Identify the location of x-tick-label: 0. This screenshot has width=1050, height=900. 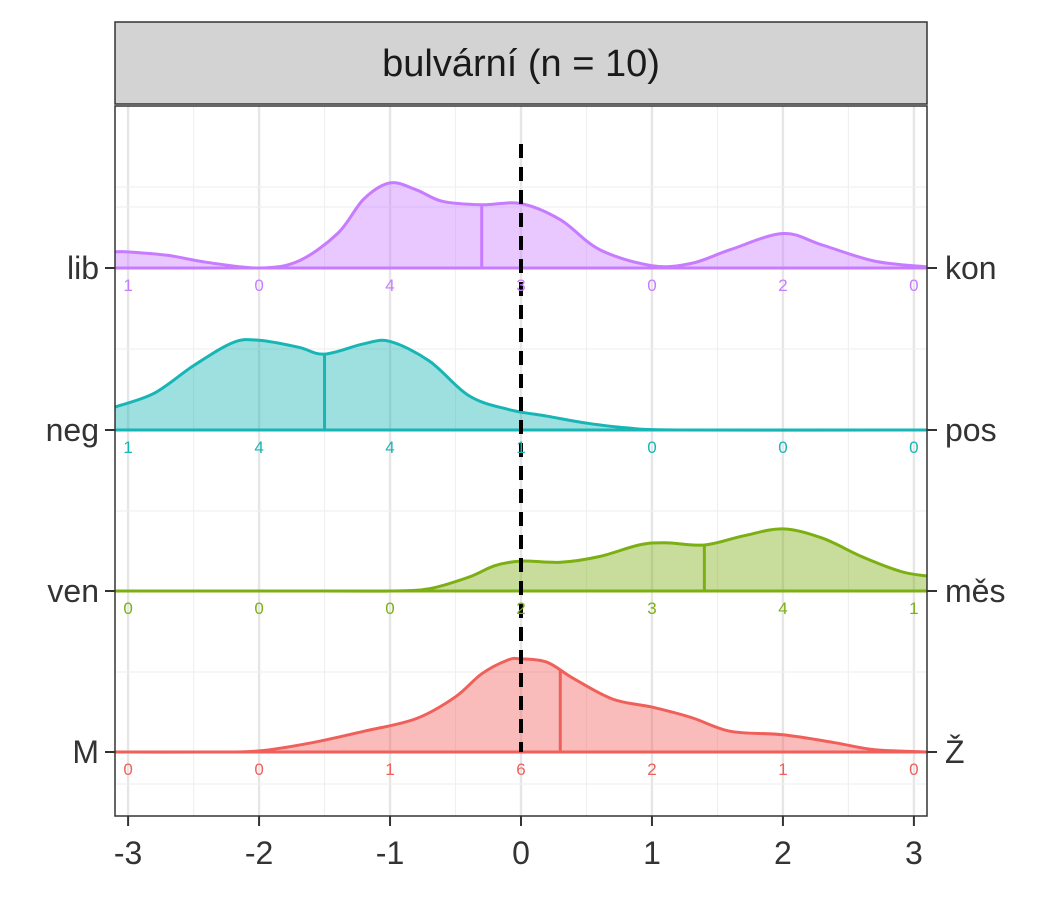
(521, 853).